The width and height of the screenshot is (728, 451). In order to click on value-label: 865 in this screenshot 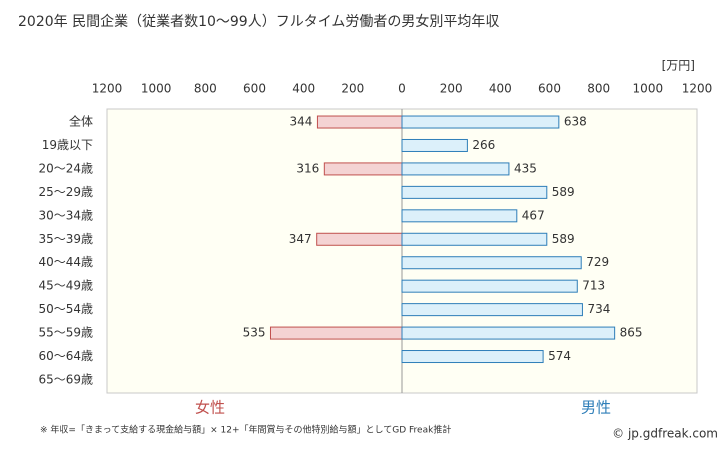, I will do `click(631, 333)`.